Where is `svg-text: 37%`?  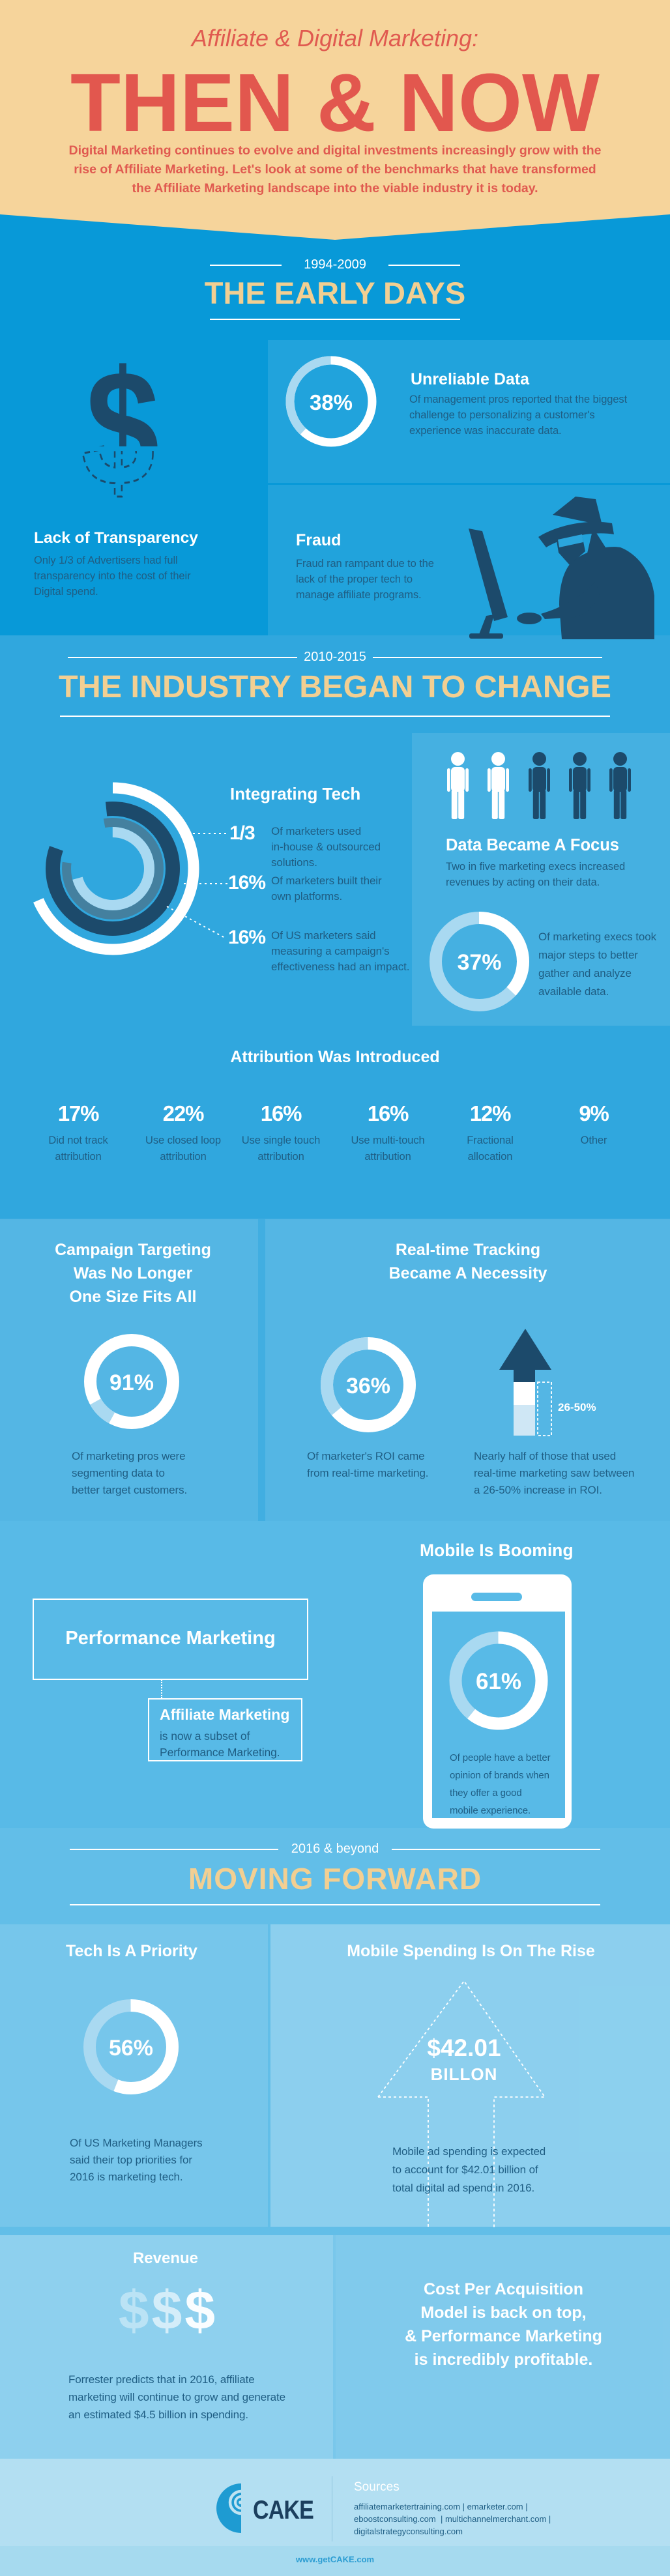
svg-text: 37% is located at coordinates (479, 962).